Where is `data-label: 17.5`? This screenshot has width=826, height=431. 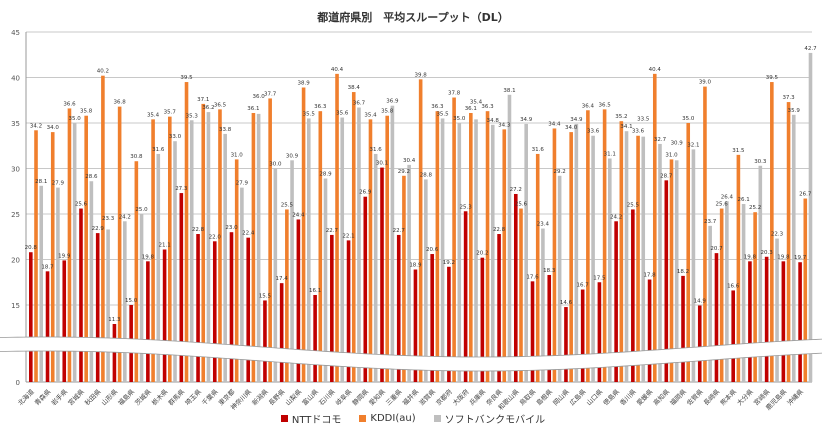 data-label: 17.5 is located at coordinates (599, 278).